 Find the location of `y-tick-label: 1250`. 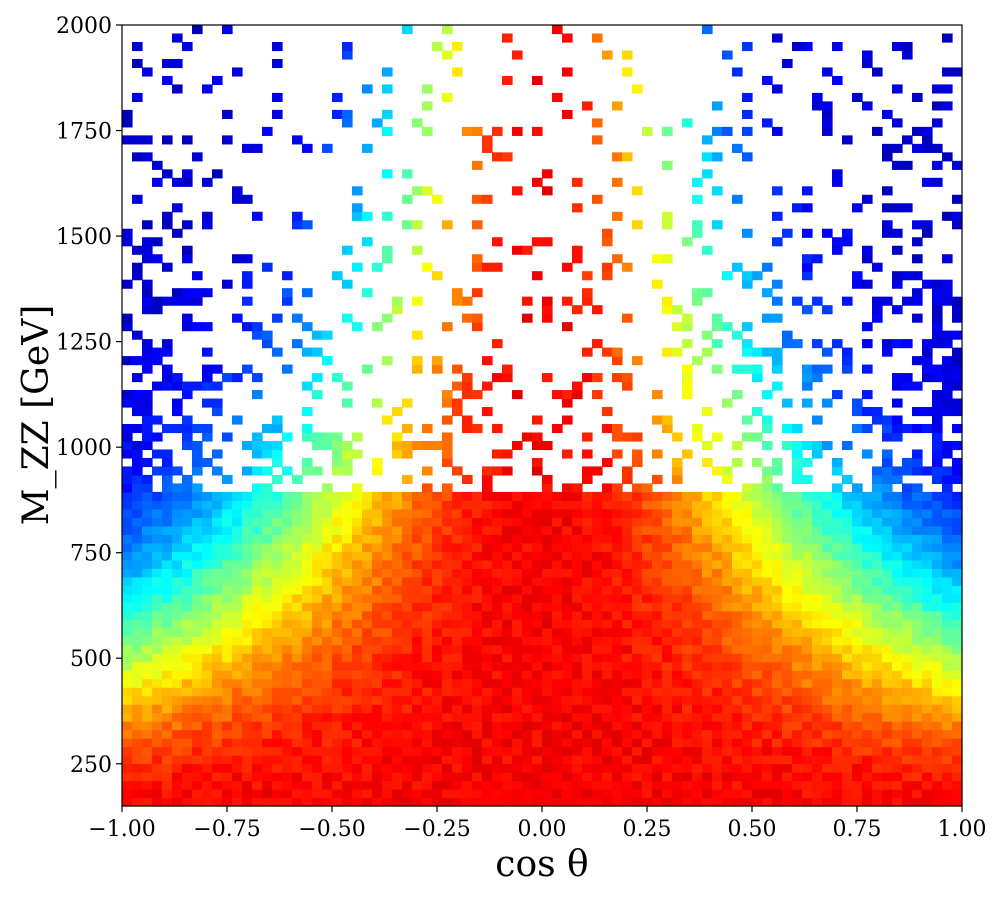

y-tick-label: 1250 is located at coordinates (84, 343).